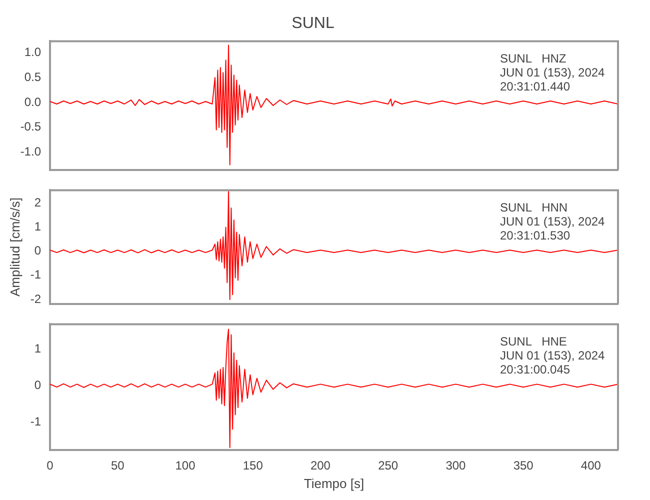 Image resolution: width=650 pixels, height=500 pixels. What do you see at coordinates (388, 465) in the screenshot?
I see `x-tick-label: 250` at bounding box center [388, 465].